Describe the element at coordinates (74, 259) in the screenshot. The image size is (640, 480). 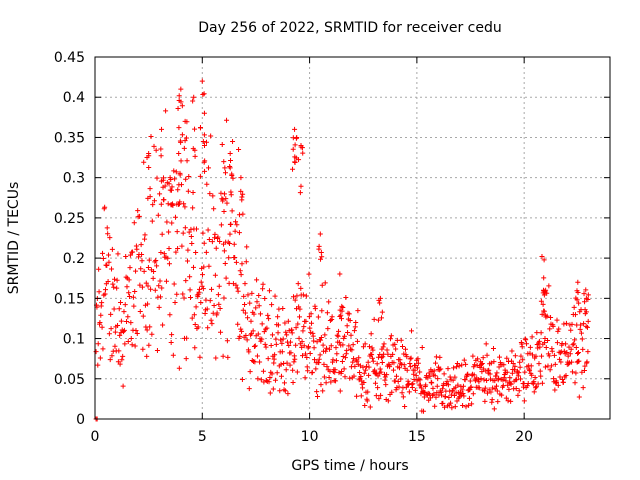
I see `y-tick-label: 0.2` at that location.